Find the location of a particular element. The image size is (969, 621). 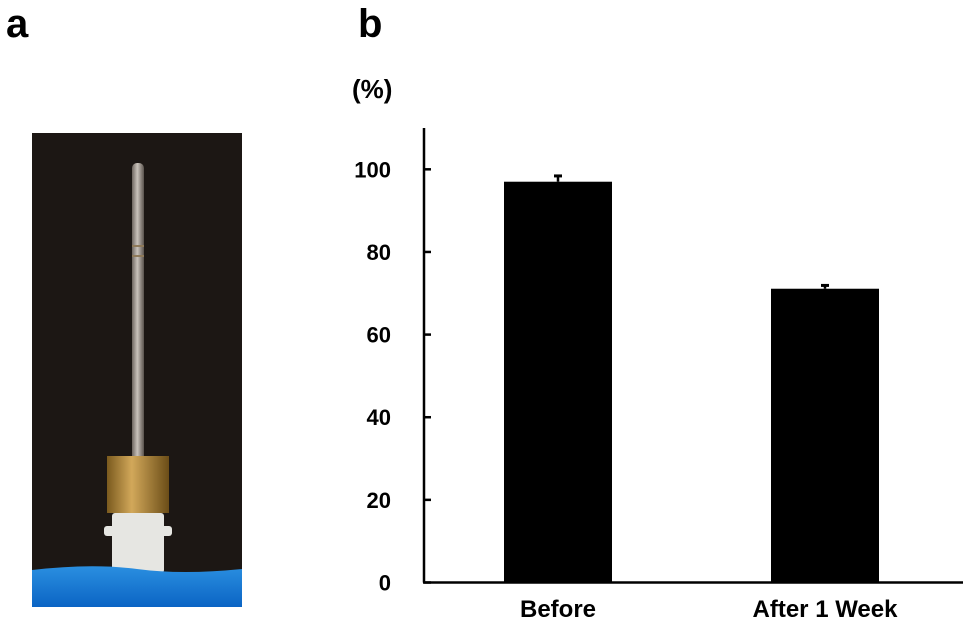

brass-collar is located at coordinates (138, 484).